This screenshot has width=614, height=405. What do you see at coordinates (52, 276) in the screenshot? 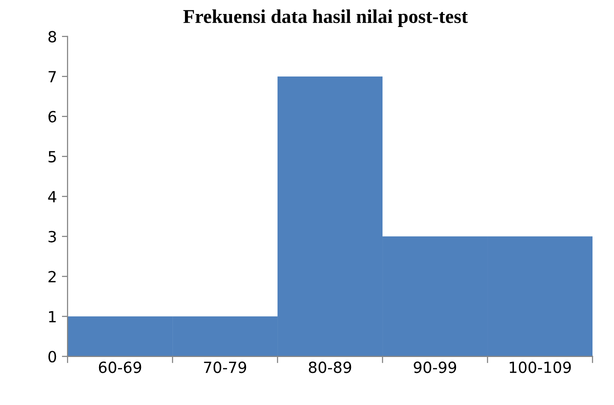
I see `y-tick-label: 2` at bounding box center [52, 276].